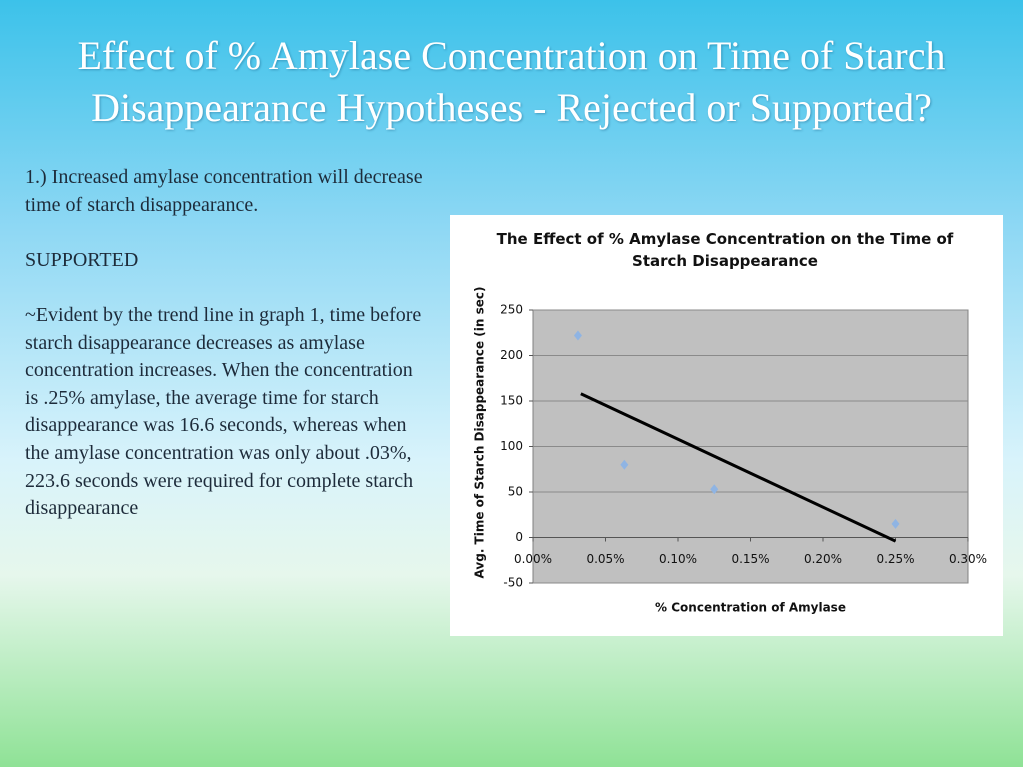  Describe the element at coordinates (511, 310) in the screenshot. I see `y-tick-label: 250` at that location.